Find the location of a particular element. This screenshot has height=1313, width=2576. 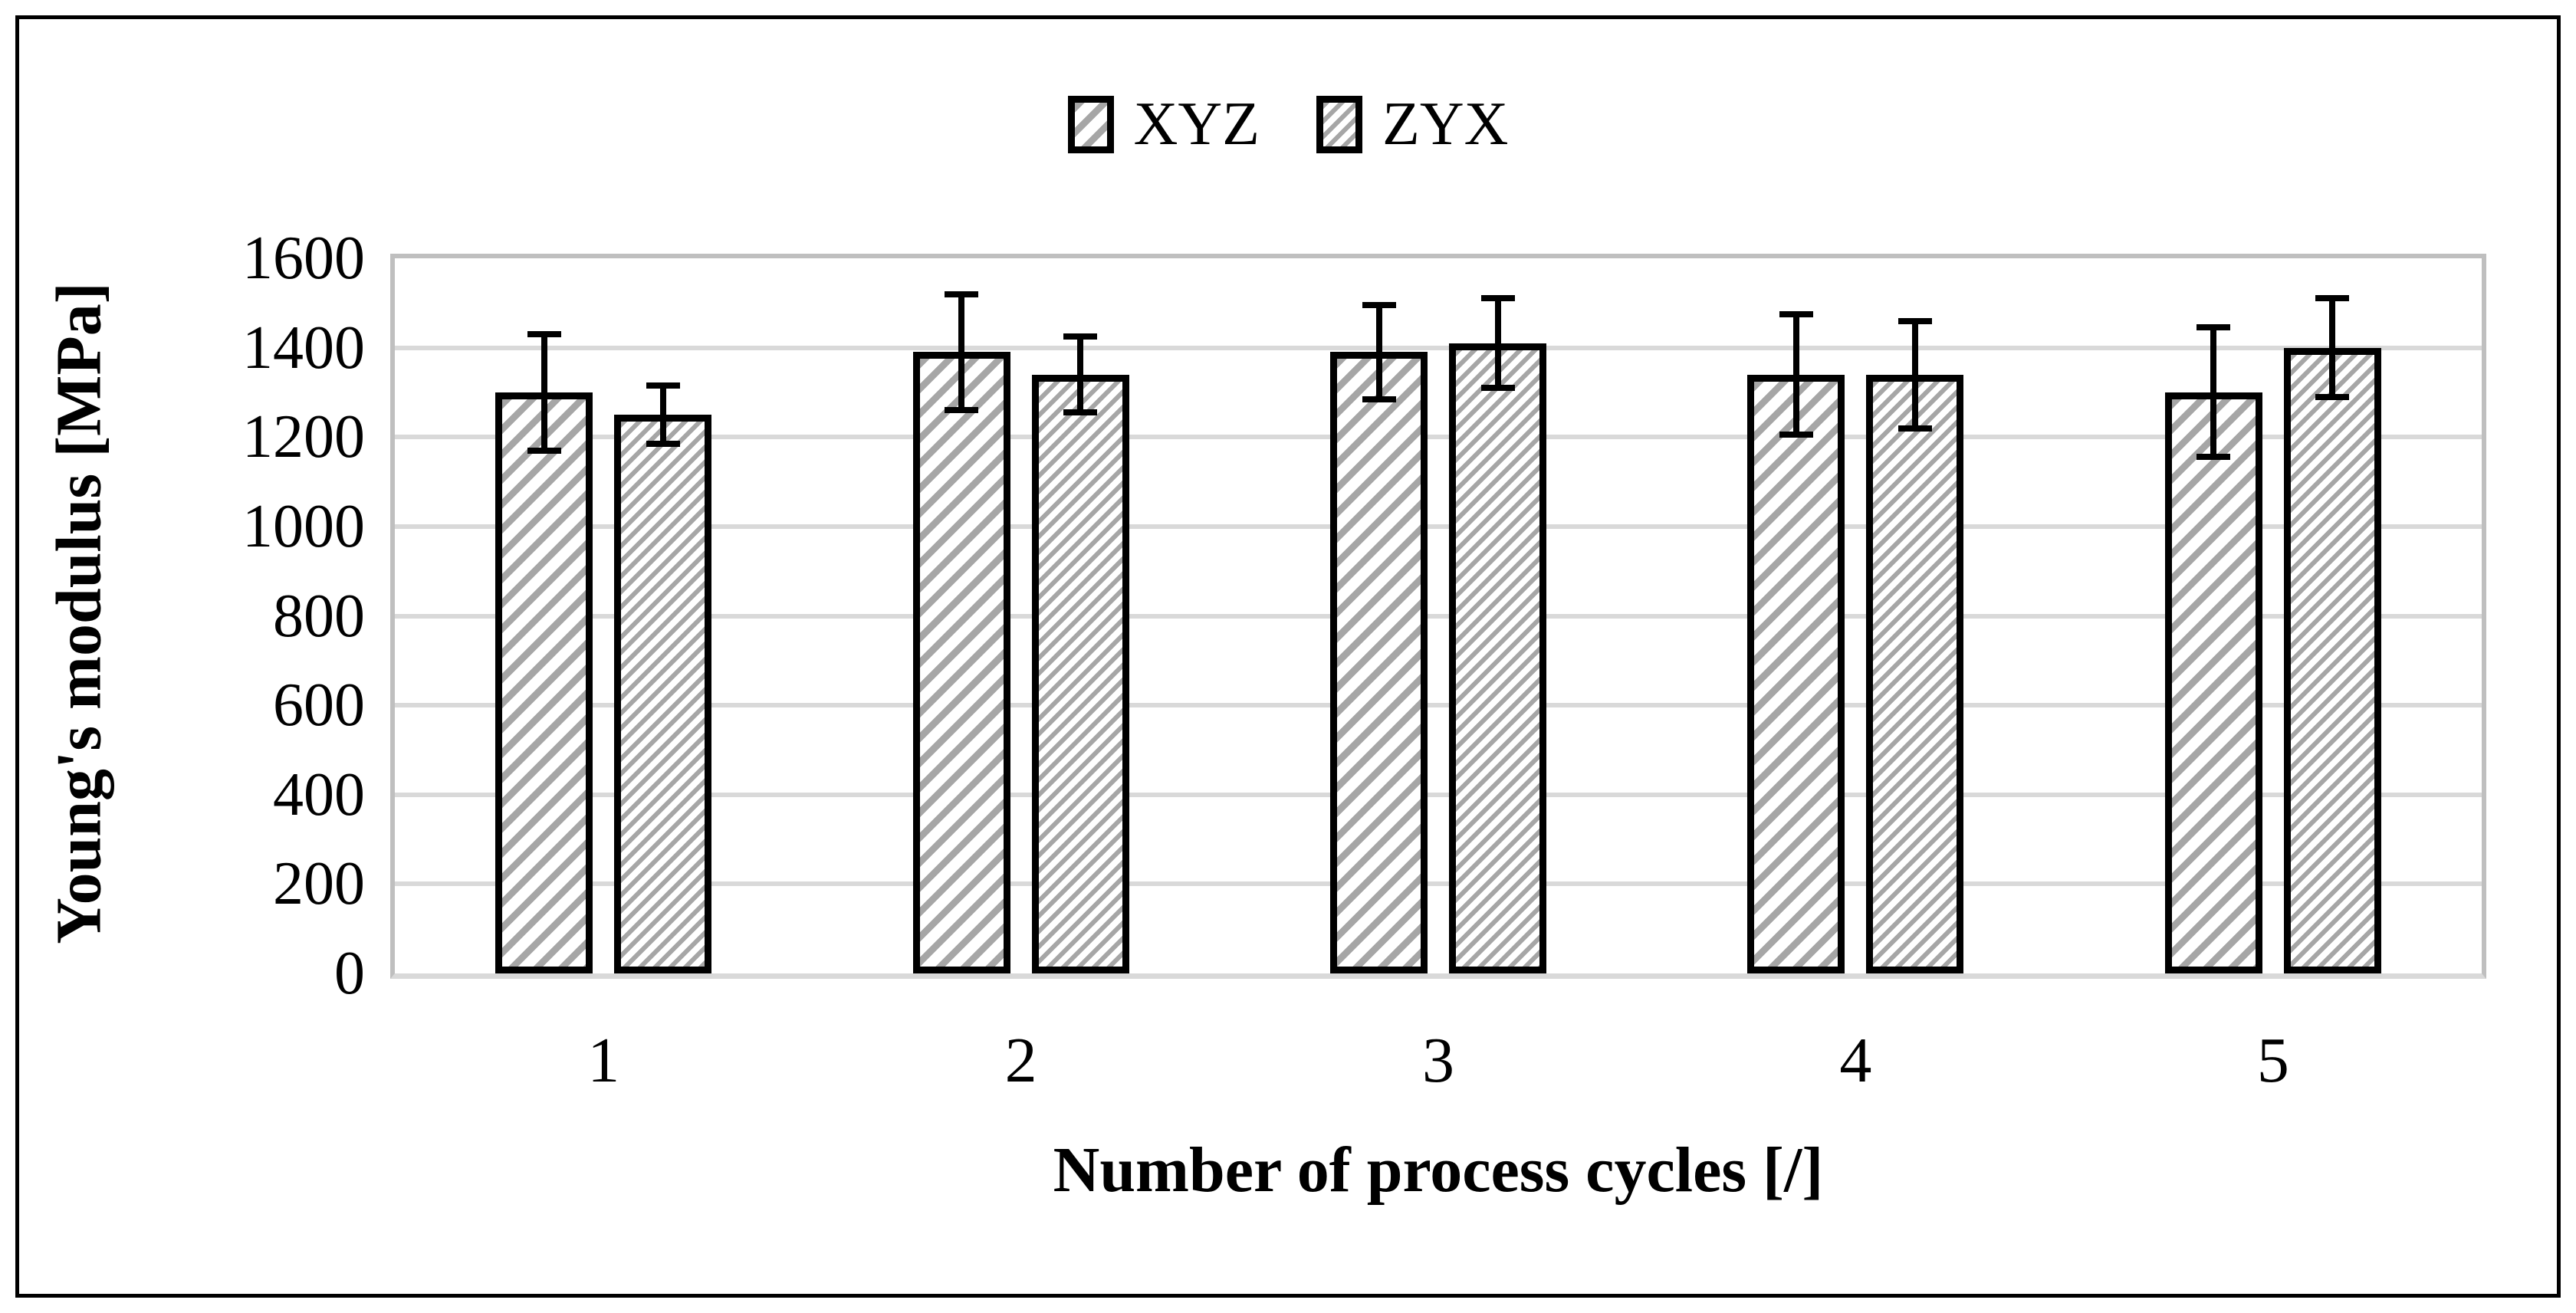

y-tick-label: 1400 is located at coordinates (303, 347).